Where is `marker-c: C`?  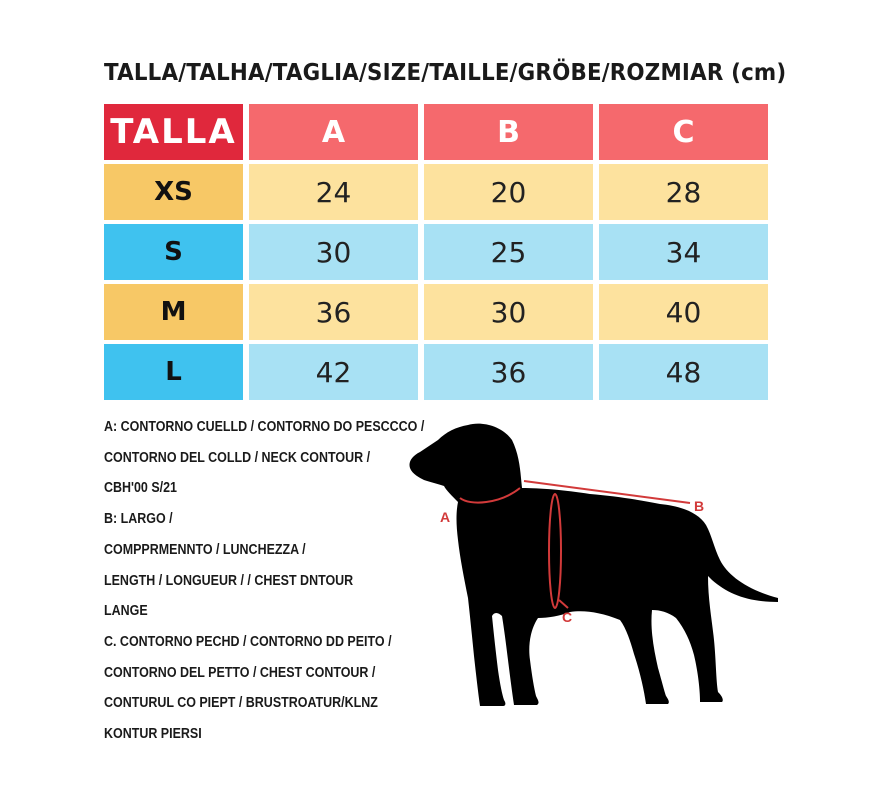
marker-c: C is located at coordinates (567, 617).